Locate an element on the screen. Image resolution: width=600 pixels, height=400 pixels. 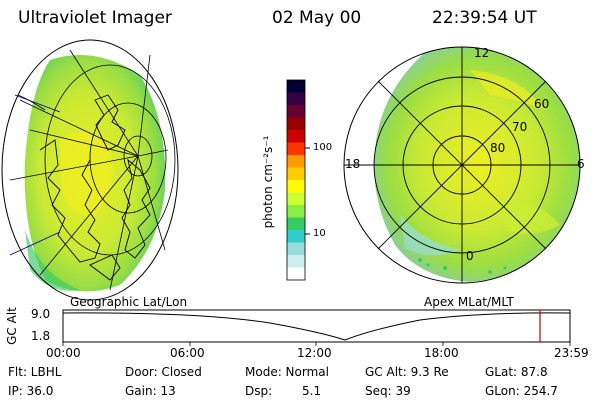
colorbar-tick-100: 100 is located at coordinates (323, 147).